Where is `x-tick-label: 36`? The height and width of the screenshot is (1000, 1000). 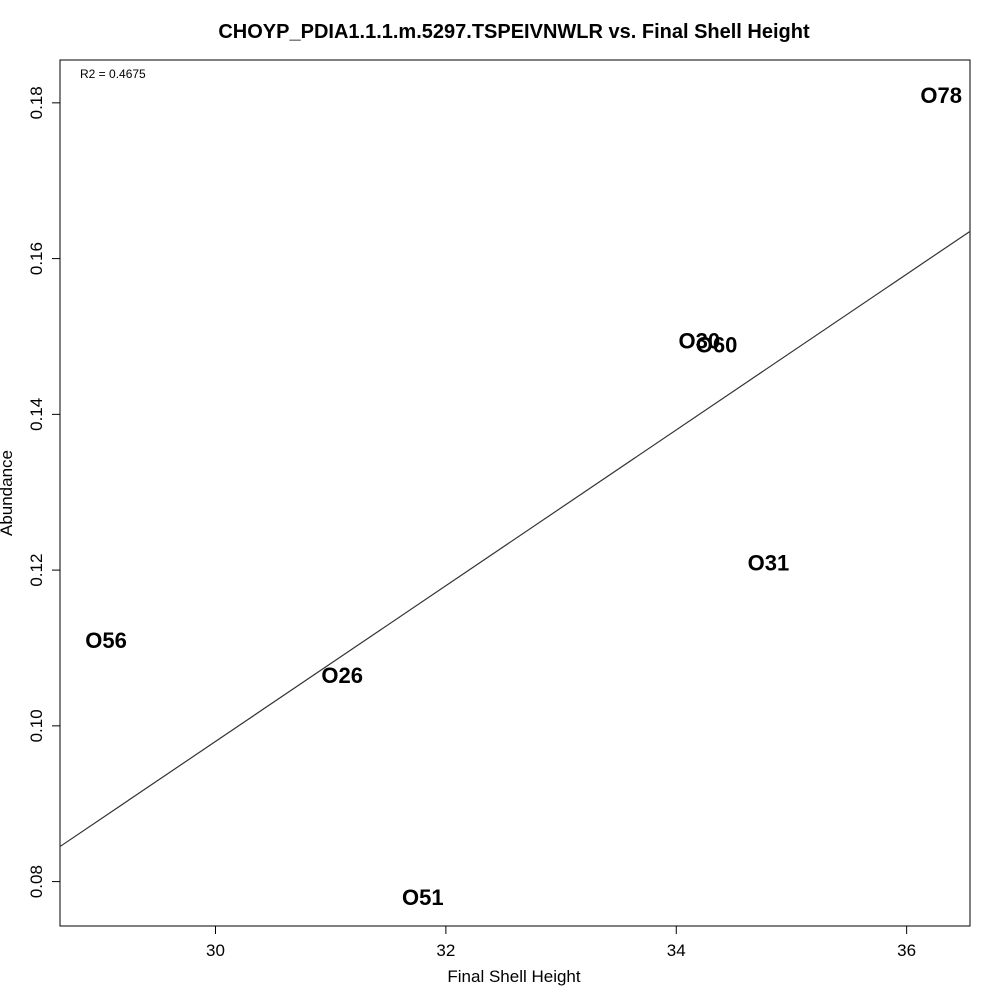 x-tick-label: 36 is located at coordinates (906, 950).